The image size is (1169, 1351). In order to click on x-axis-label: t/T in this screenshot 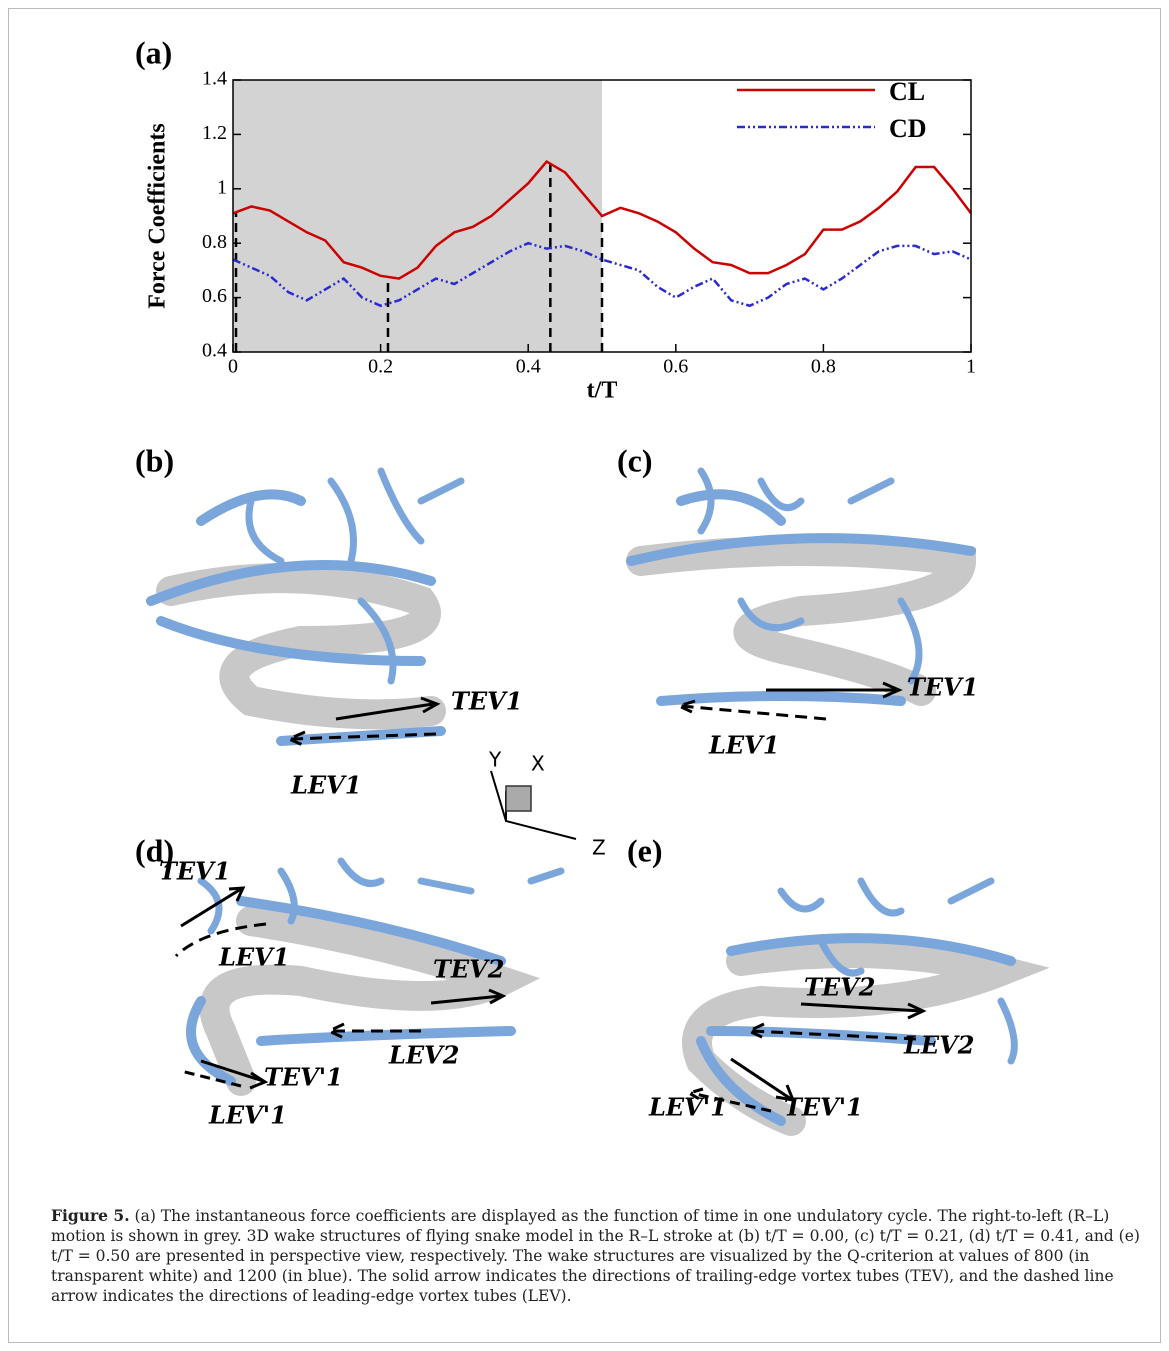, I will do `click(602, 391)`.